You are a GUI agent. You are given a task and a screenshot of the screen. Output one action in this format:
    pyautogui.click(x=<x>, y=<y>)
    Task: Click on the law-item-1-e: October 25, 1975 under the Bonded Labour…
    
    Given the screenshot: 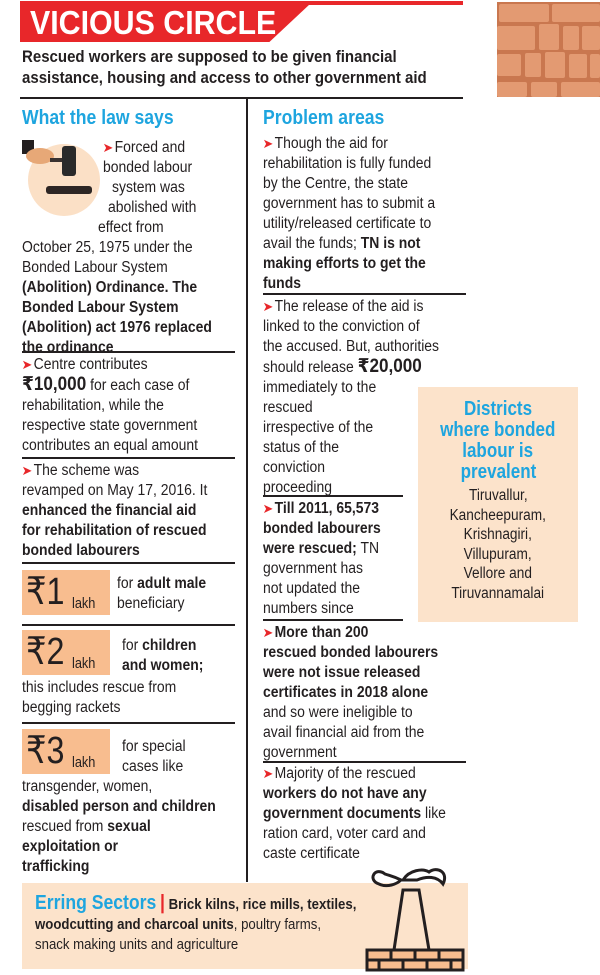 What is the action you would take?
    pyautogui.click(x=117, y=297)
    